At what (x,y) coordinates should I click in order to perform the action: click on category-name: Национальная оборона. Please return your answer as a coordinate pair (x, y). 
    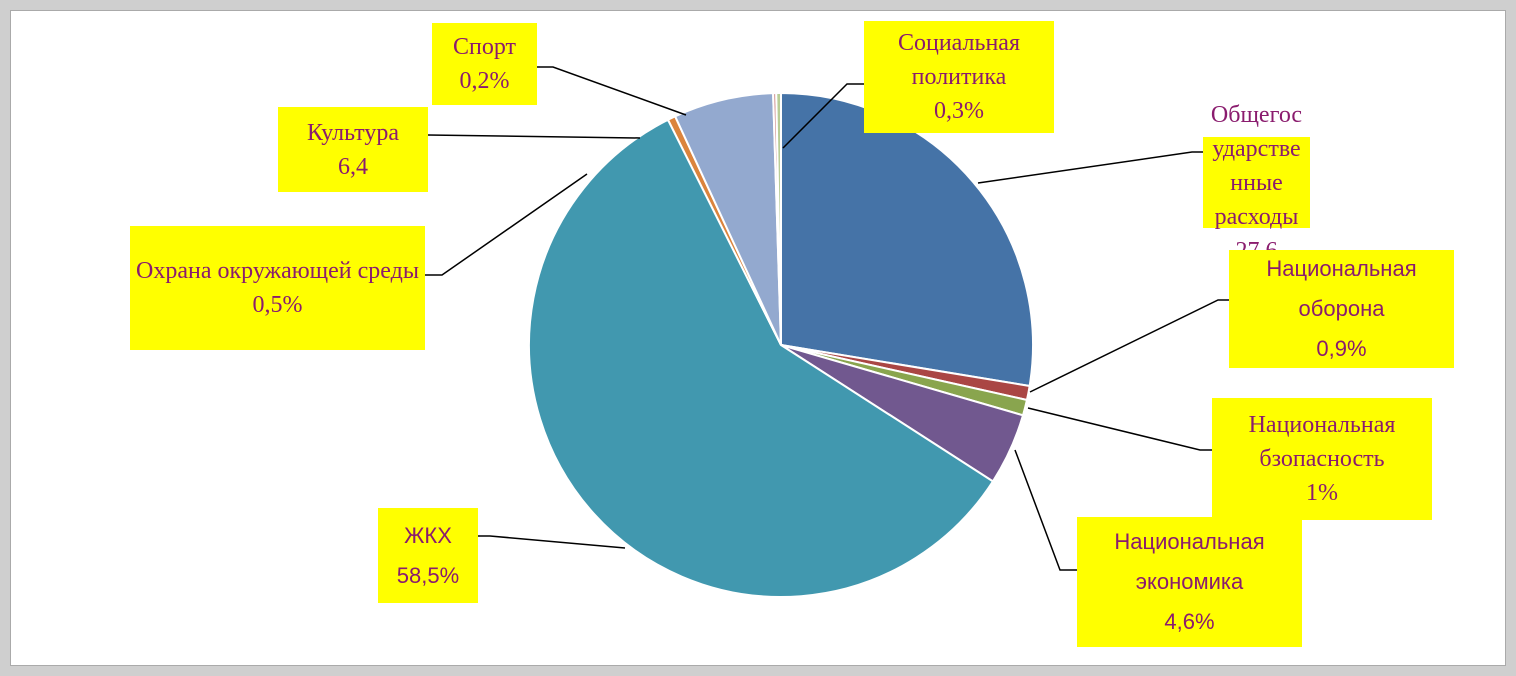
    Looking at the image, I should click on (1341, 288).